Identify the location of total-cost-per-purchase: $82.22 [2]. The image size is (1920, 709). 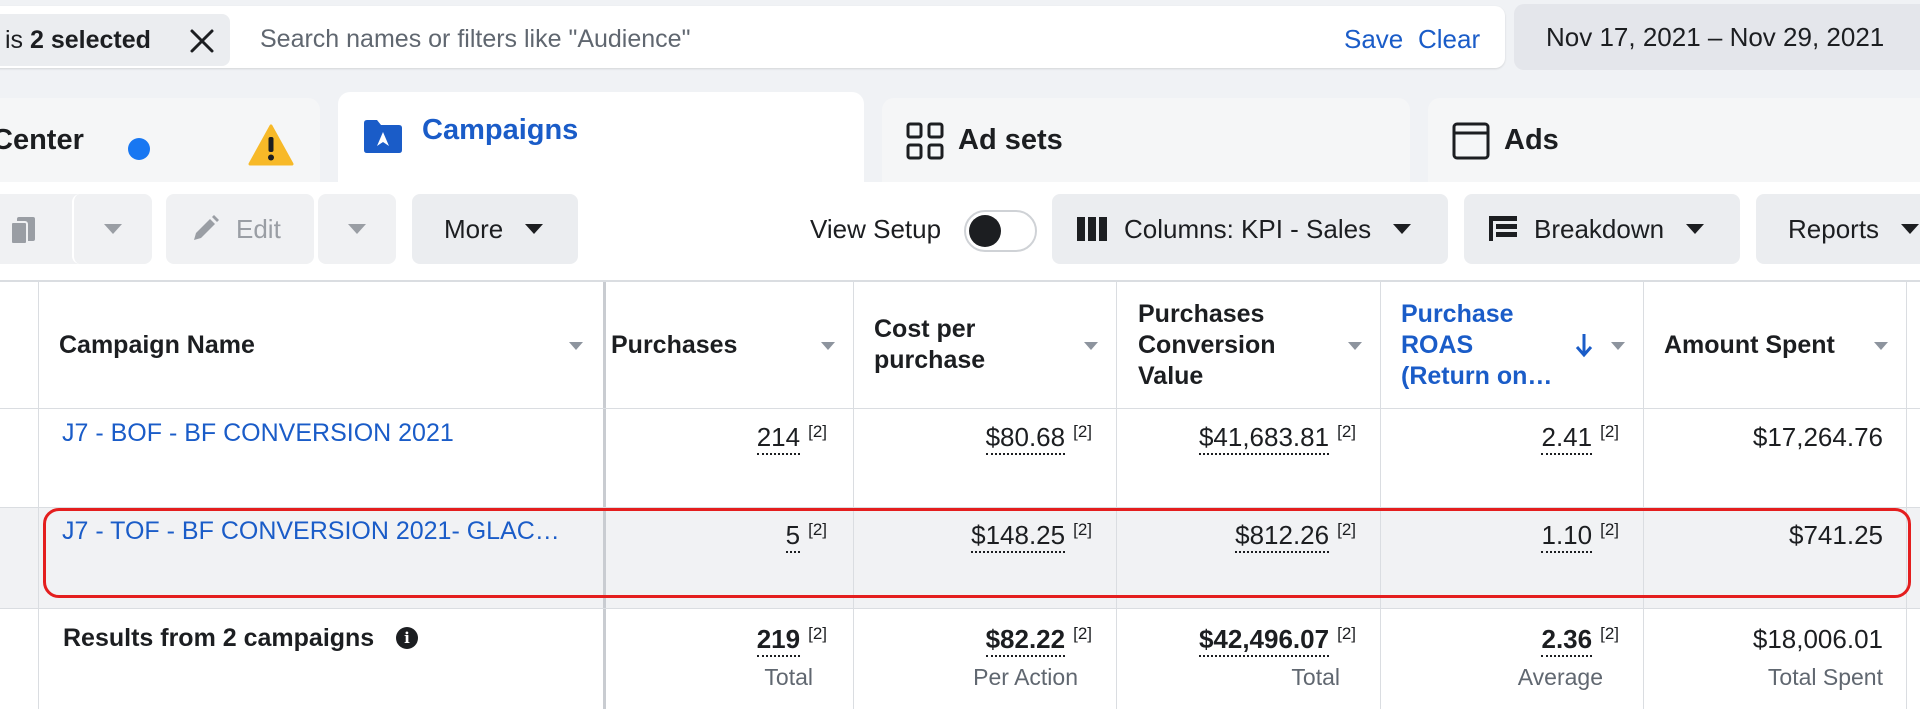
(1038, 640).